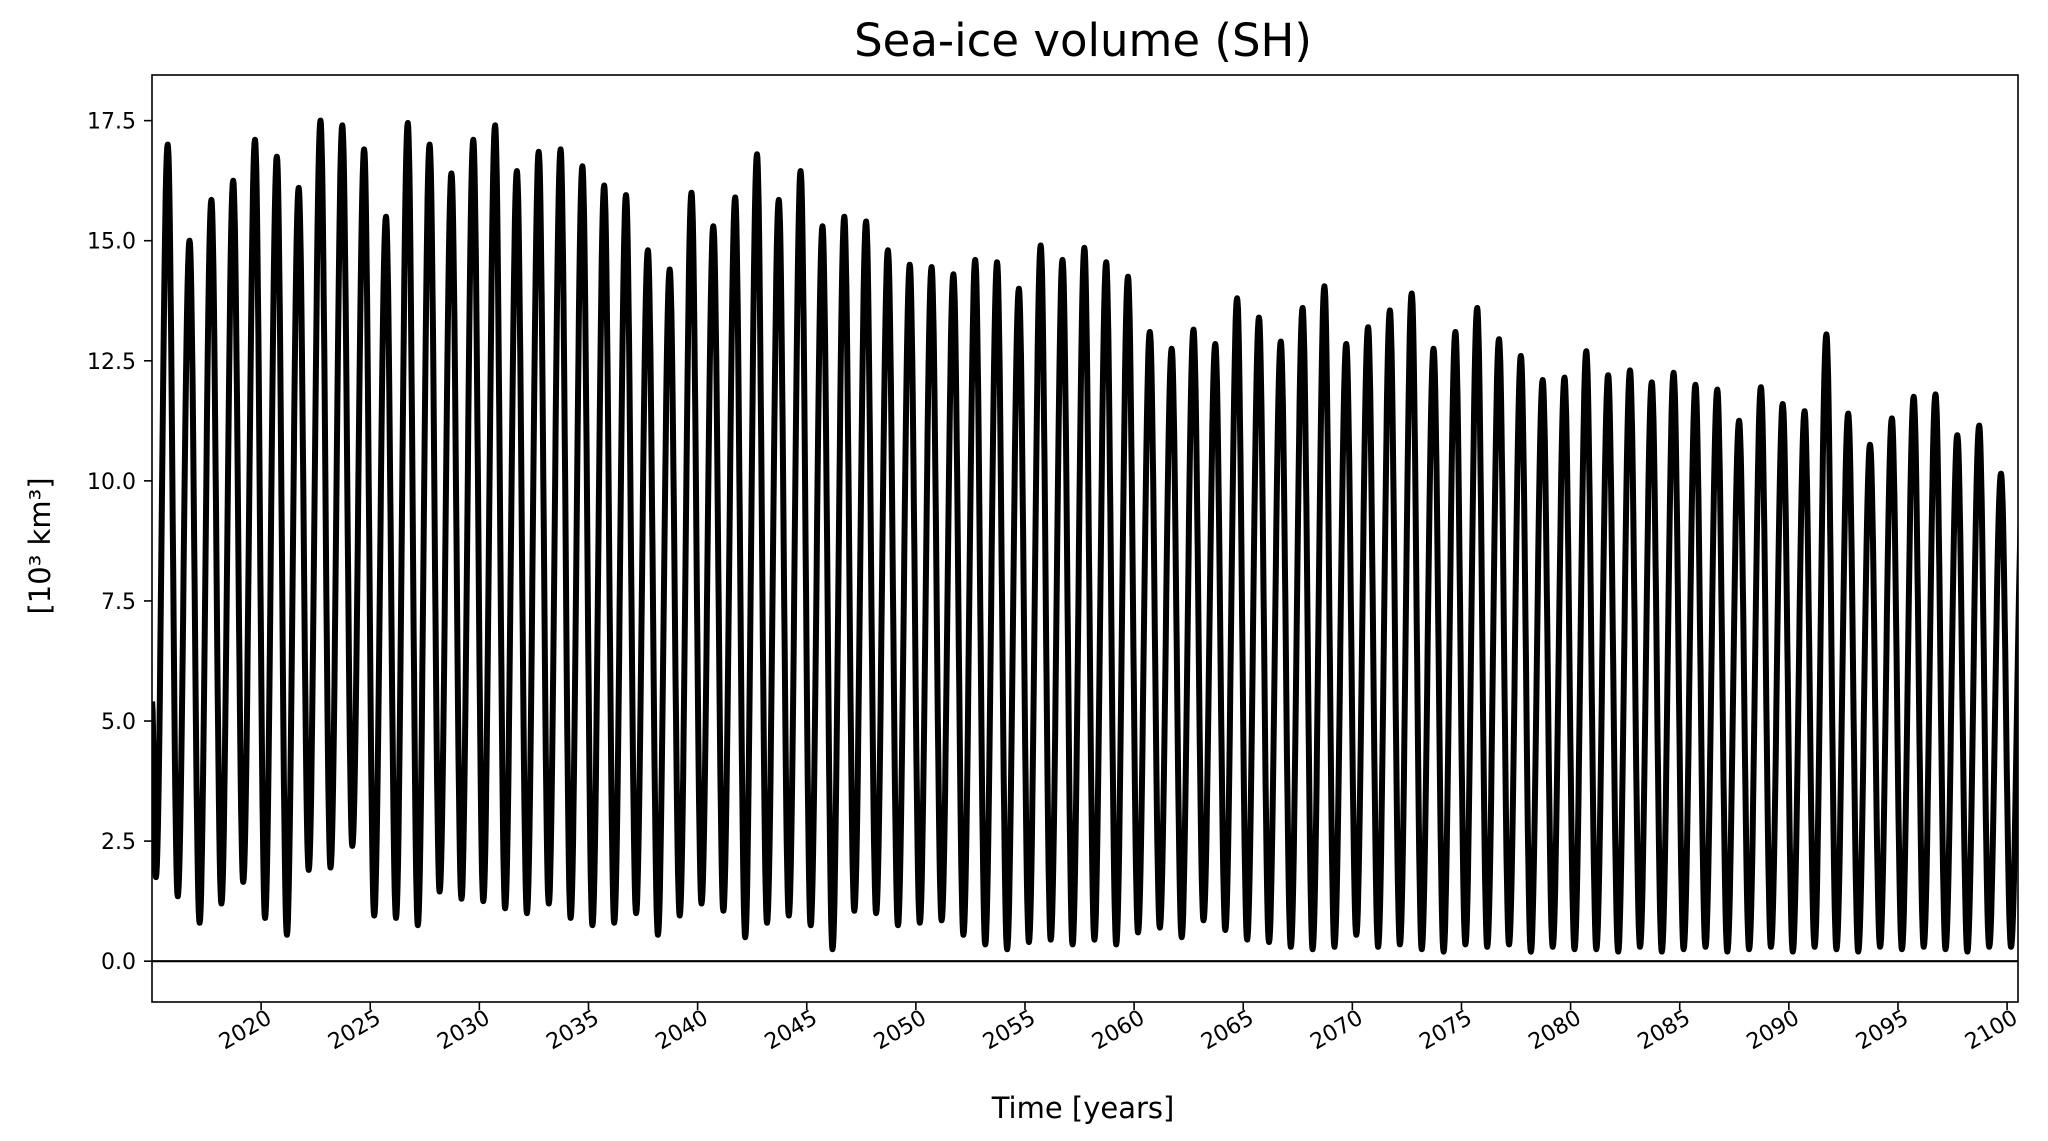  What do you see at coordinates (111, 122) in the screenshot?
I see `y-tick-label: 17.5` at bounding box center [111, 122].